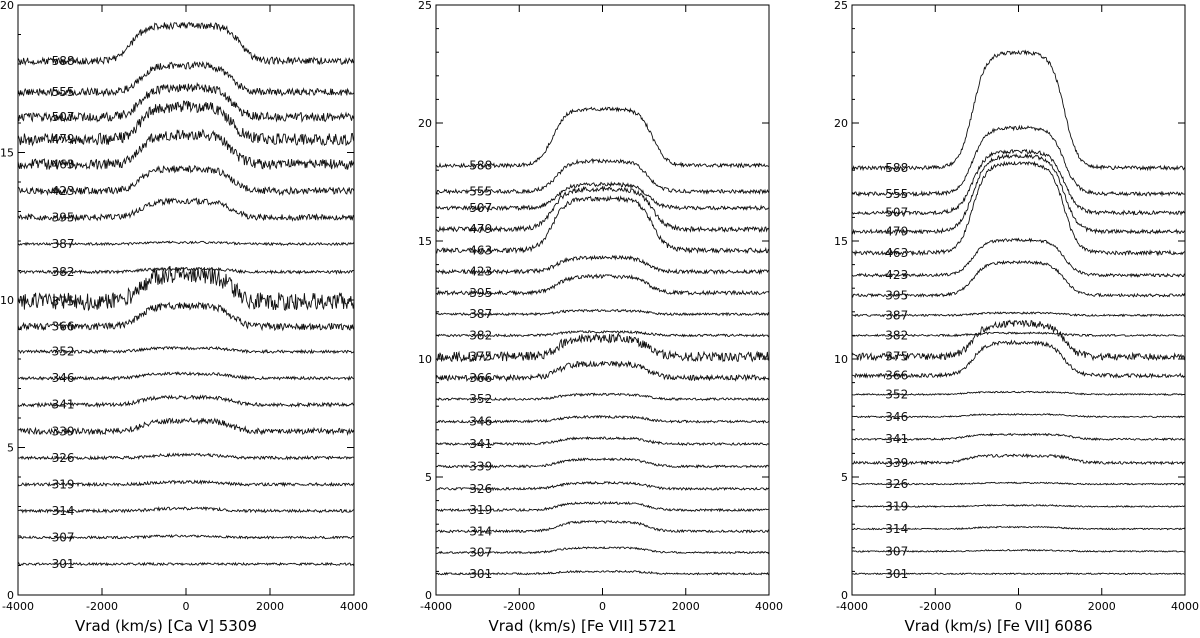  What do you see at coordinates (844, 595) in the screenshot?
I see `y-tick-label: 0` at bounding box center [844, 595].